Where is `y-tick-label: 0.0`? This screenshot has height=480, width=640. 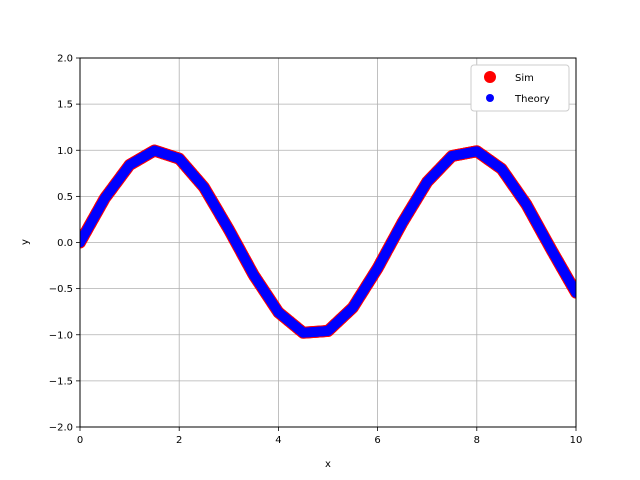
y-tick-label: 0.0 is located at coordinates (65, 243).